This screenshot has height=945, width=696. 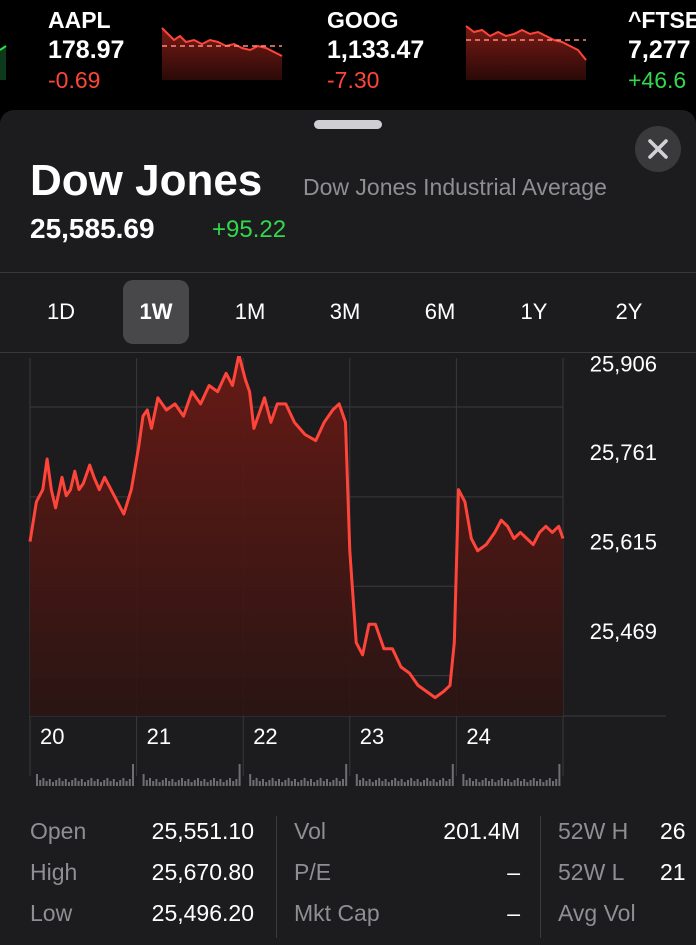 I want to click on tab-1y: 1Y, so click(x=534, y=311).